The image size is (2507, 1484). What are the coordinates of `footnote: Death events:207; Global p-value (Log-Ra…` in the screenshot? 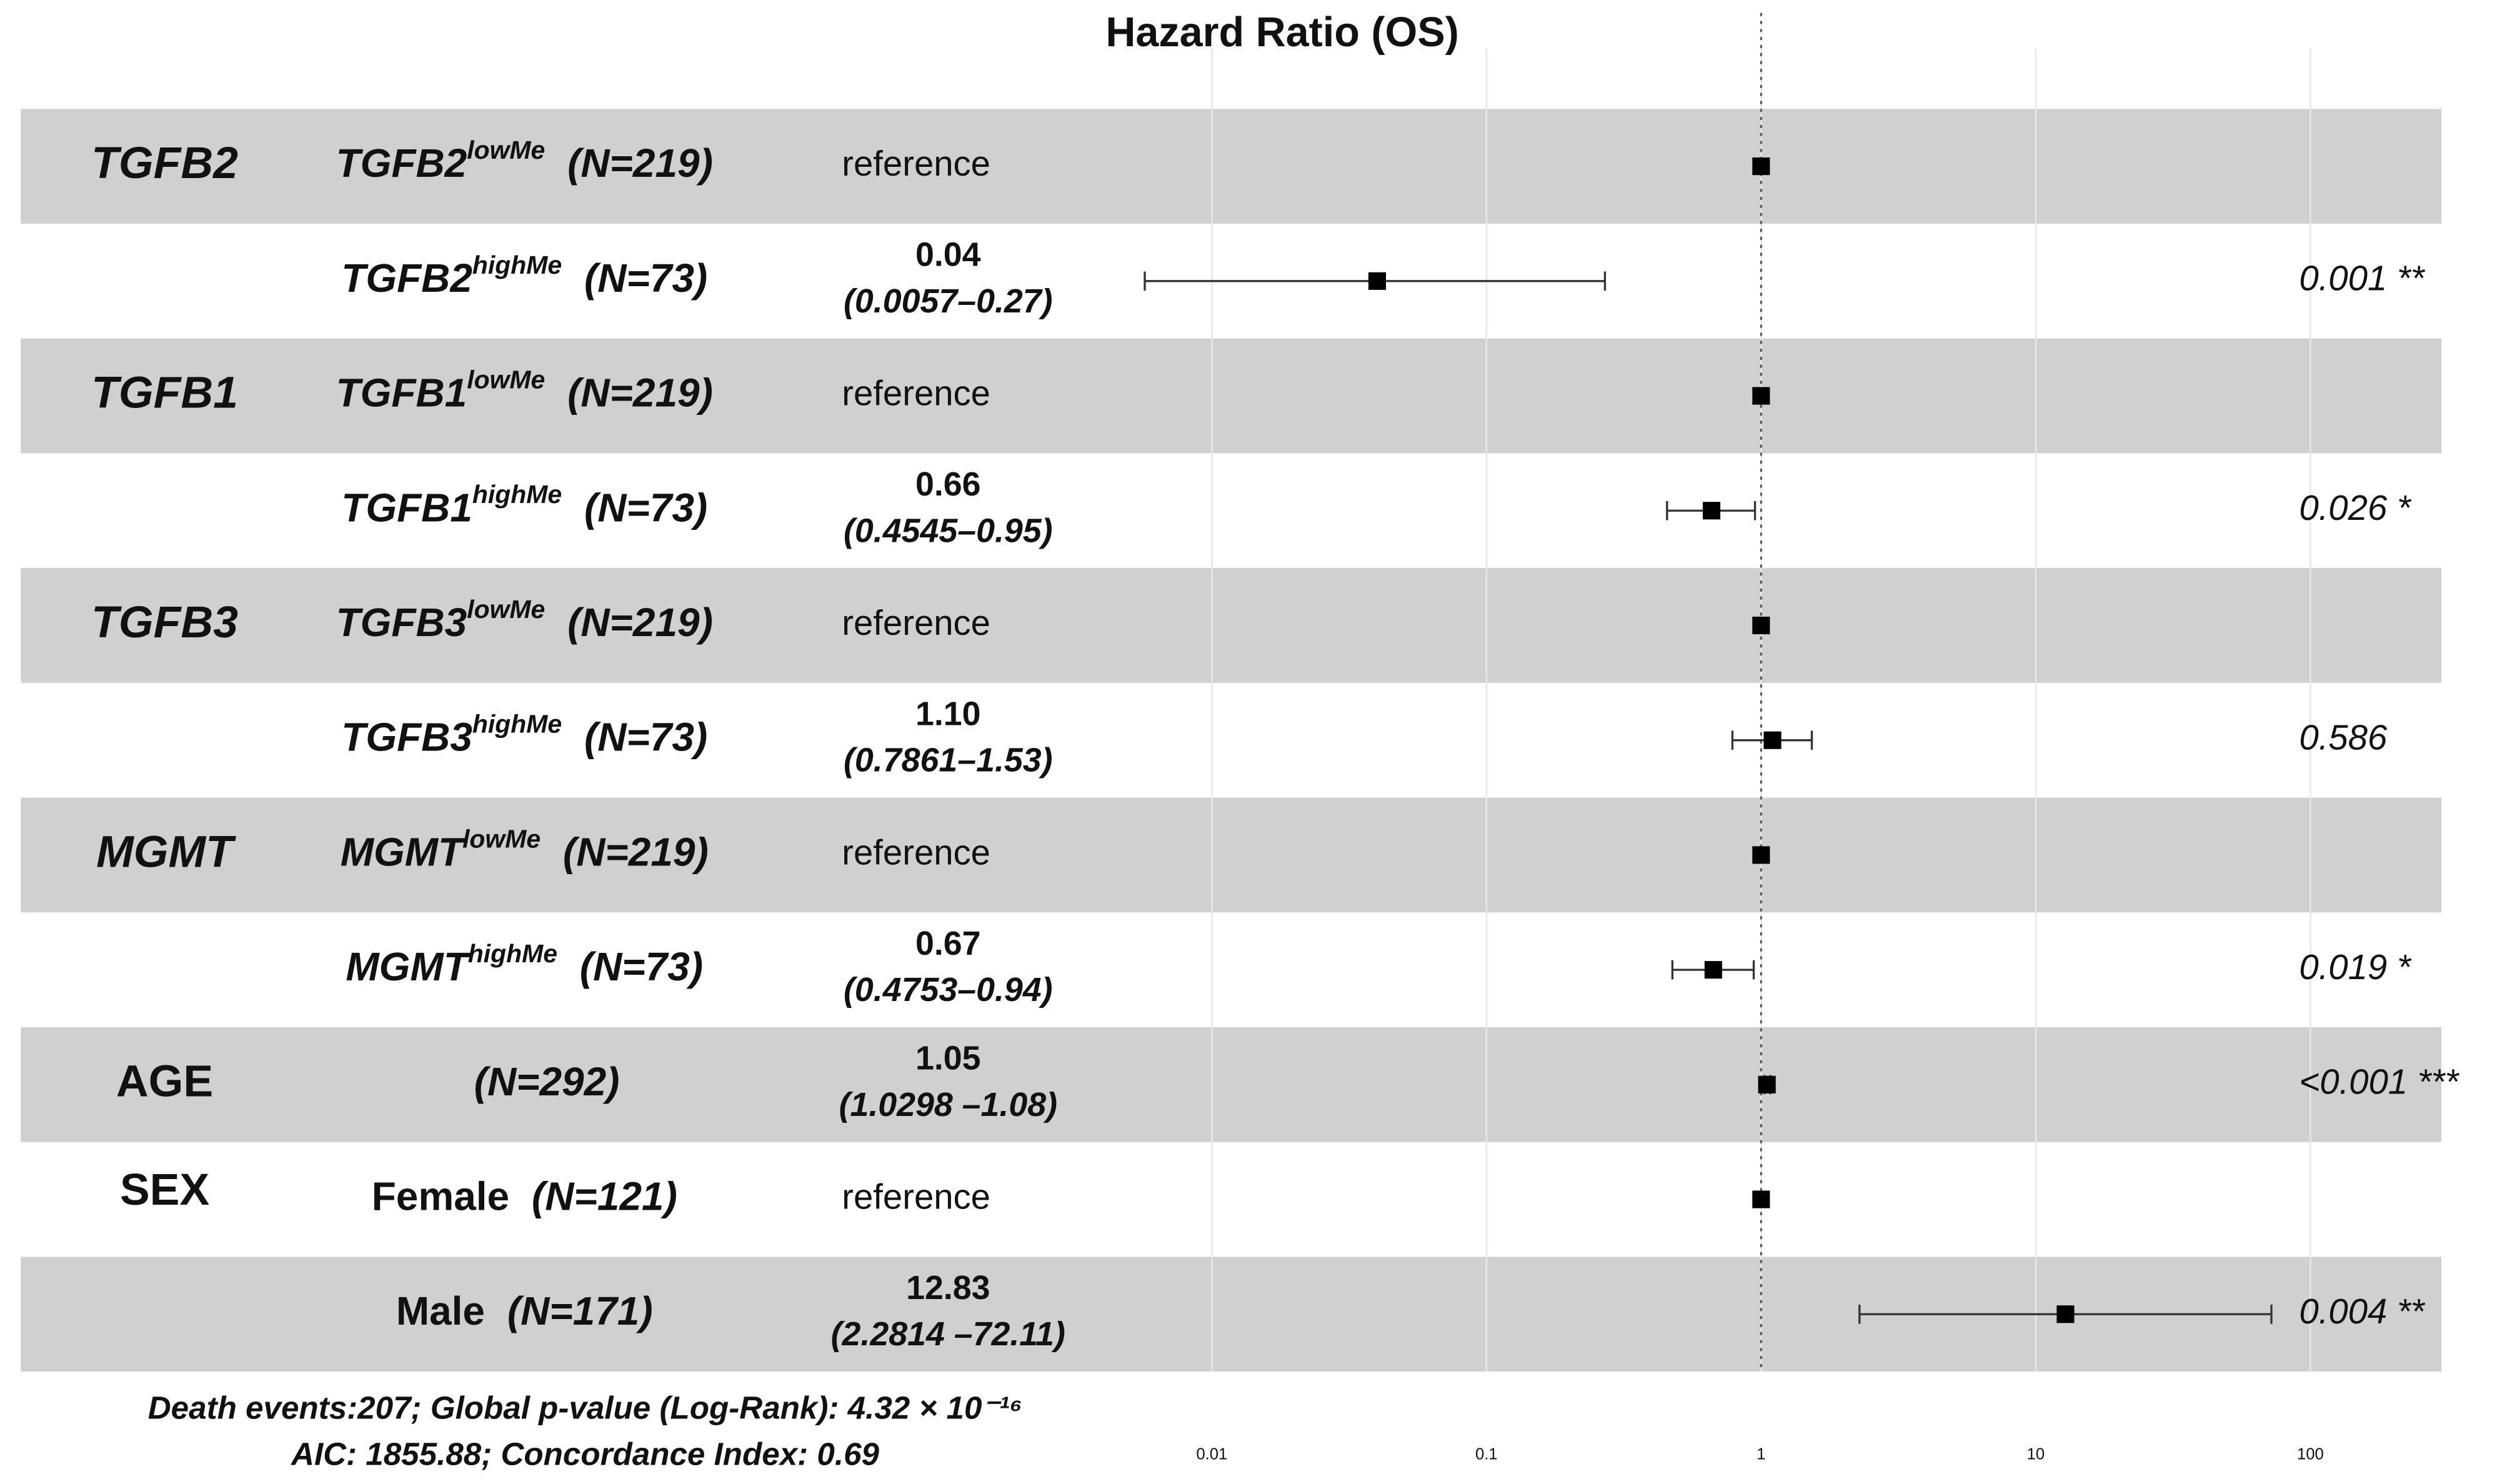 It's located at (585, 1408).